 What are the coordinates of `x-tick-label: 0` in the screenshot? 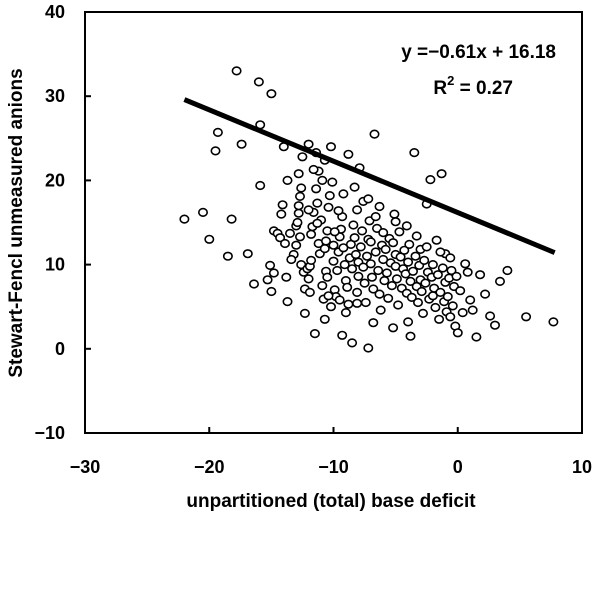 It's located at (458, 467).